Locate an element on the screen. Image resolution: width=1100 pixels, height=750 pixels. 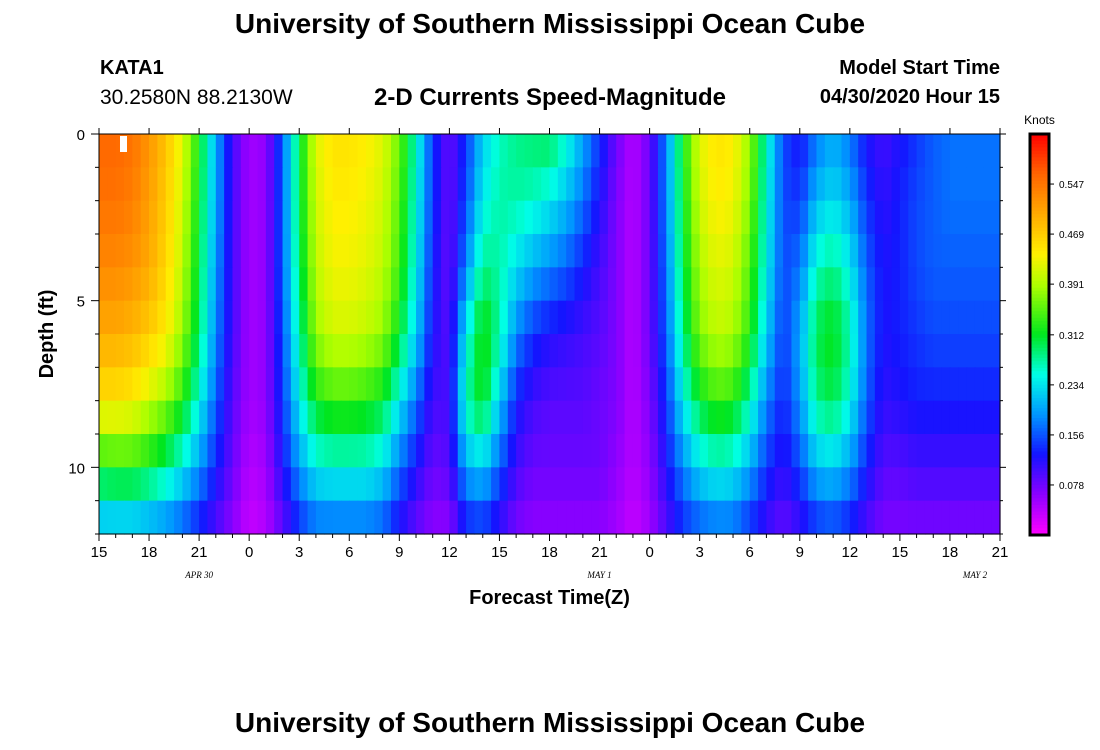
x-tick-label: 6 is located at coordinates (750, 552).